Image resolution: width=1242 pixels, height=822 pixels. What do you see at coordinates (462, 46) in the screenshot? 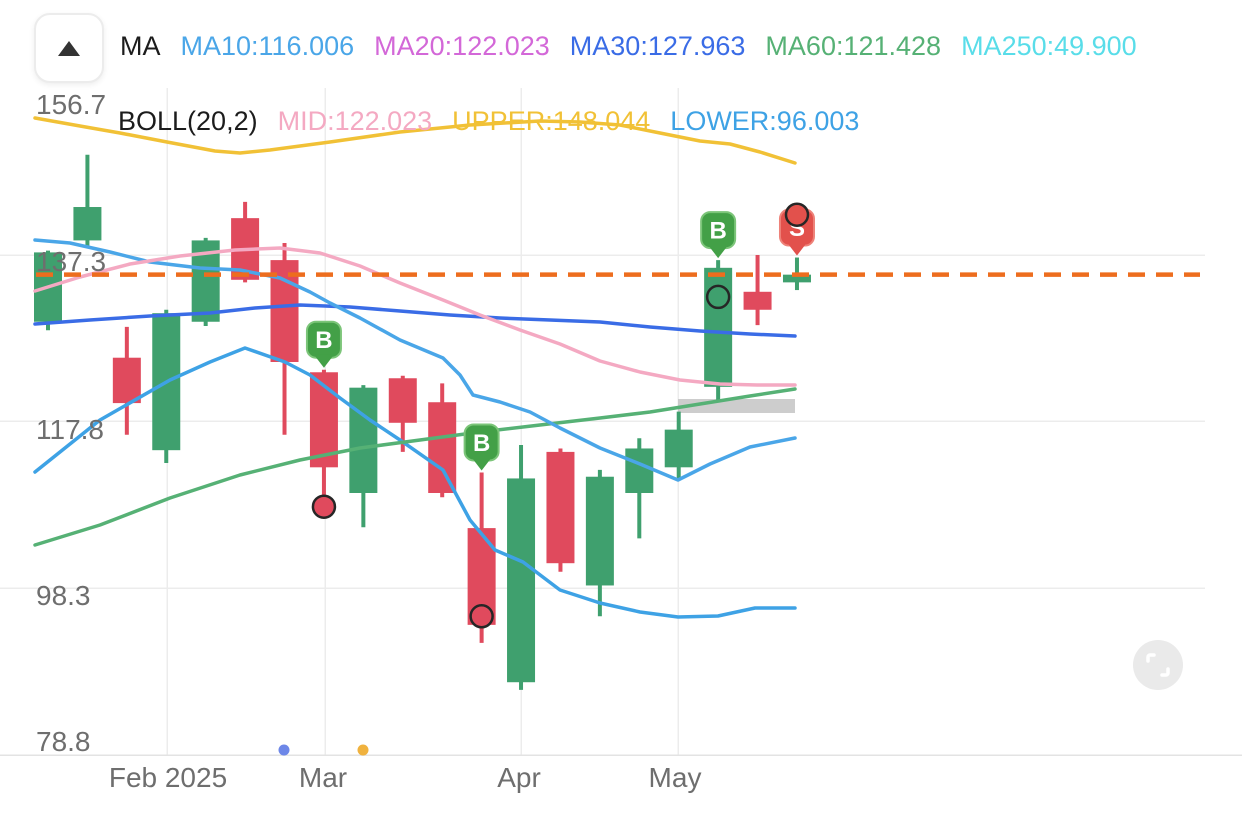
I see `legend-item: MA20:122.023` at bounding box center [462, 46].